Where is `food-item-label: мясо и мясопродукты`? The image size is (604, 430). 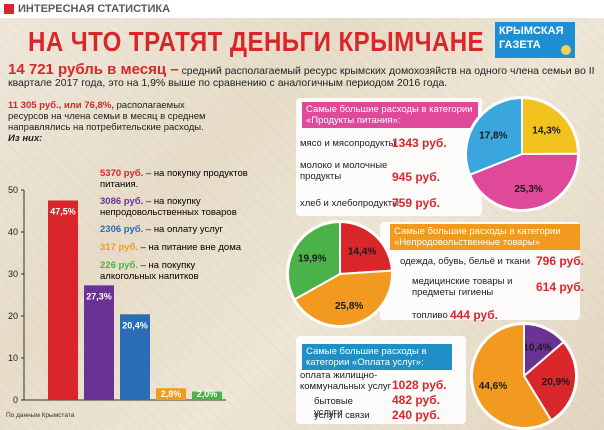
food-item-label: мясо и мясопродукты is located at coordinates (348, 143).